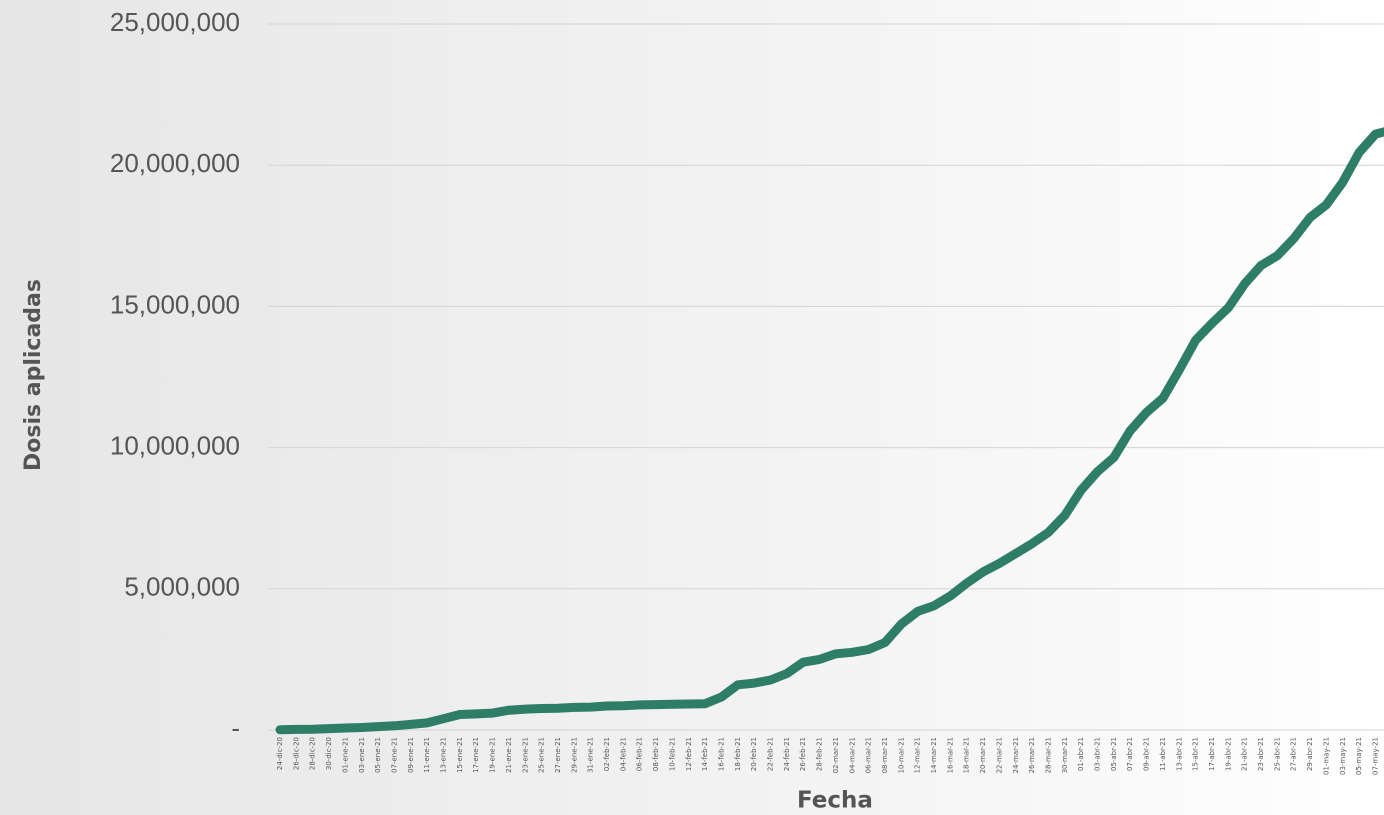 This screenshot has width=1384, height=815. What do you see at coordinates (378, 755) in the screenshot?
I see `x-tick-label: 05-ene-21` at bounding box center [378, 755].